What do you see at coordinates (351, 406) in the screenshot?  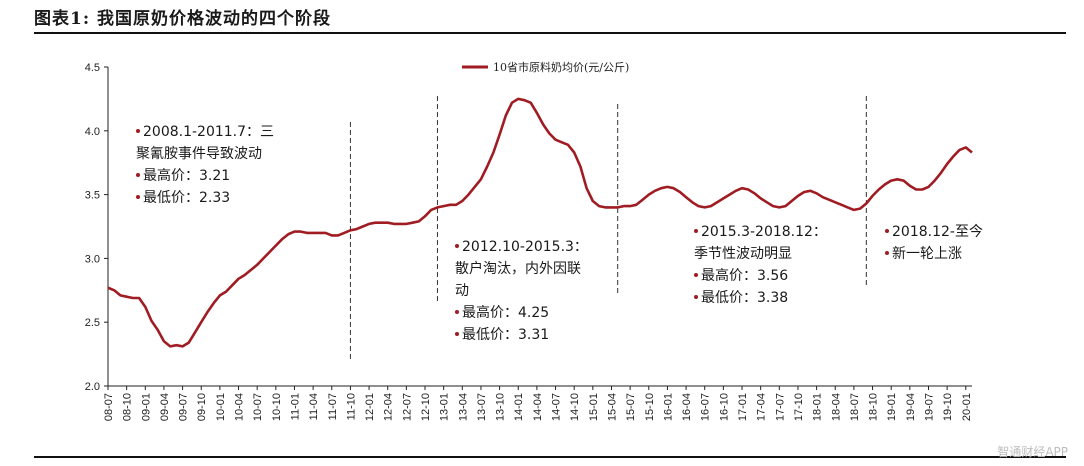 I see `x-tick-label: 11-10` at bounding box center [351, 406].